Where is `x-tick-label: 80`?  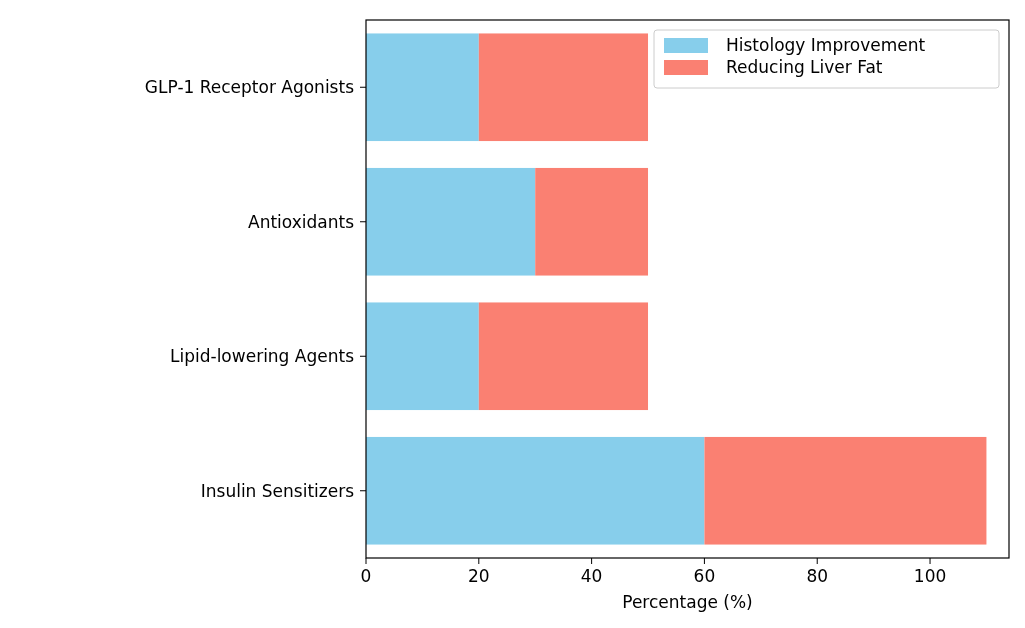 x-tick-label: 80 is located at coordinates (817, 576).